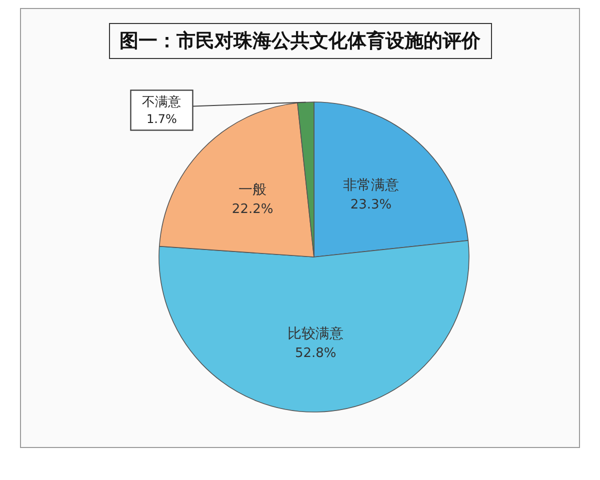 Image resolution: width=600 pixels, height=480 pixels. What do you see at coordinates (315, 354) in the screenshot?
I see `data-label: 52.8%` at bounding box center [315, 354].